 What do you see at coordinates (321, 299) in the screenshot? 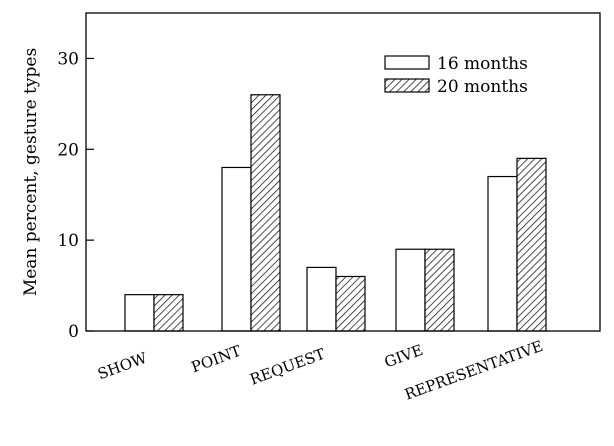
I see `bar-request-16-months` at bounding box center [321, 299].